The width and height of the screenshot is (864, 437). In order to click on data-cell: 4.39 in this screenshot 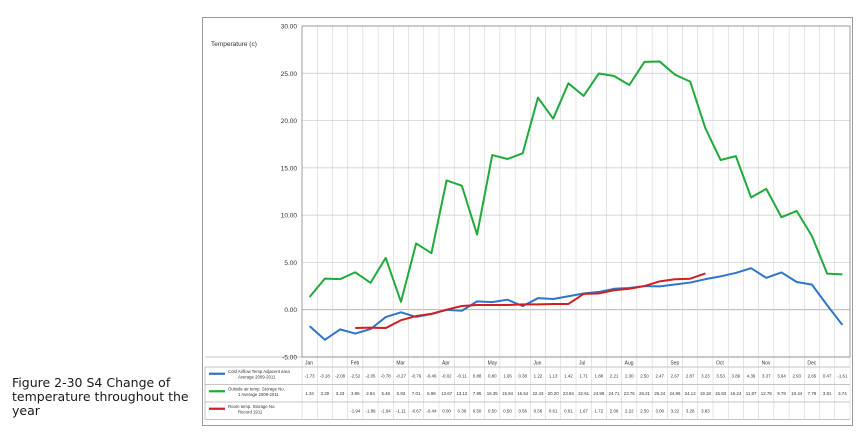, I will do `click(751, 375)`.